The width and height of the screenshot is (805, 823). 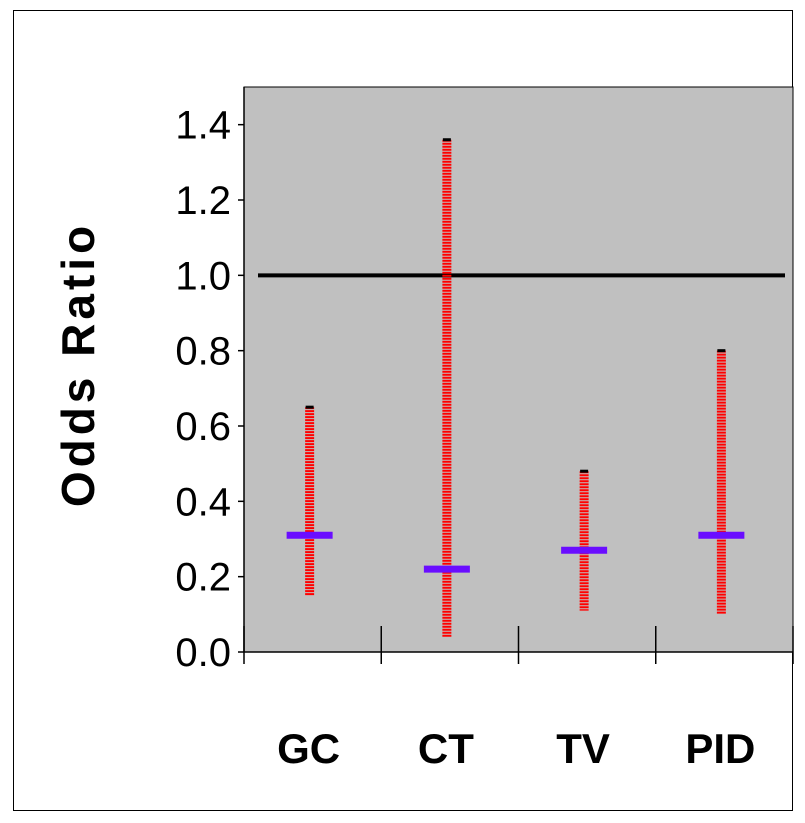 What do you see at coordinates (308, 748) in the screenshot?
I see `category-label: GC` at bounding box center [308, 748].